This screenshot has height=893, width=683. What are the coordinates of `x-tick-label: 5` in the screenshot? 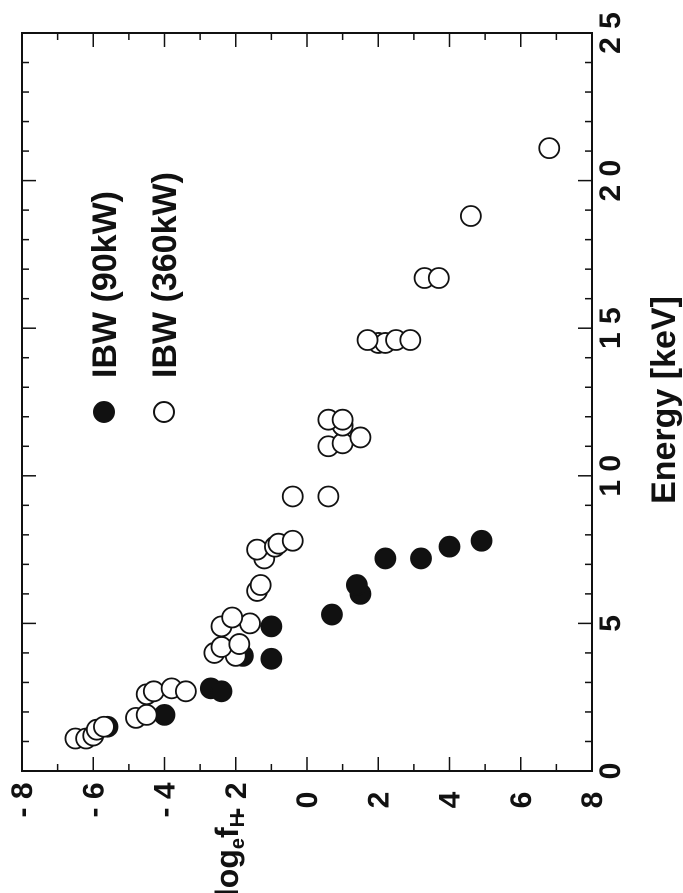 It's located at (610, 623).